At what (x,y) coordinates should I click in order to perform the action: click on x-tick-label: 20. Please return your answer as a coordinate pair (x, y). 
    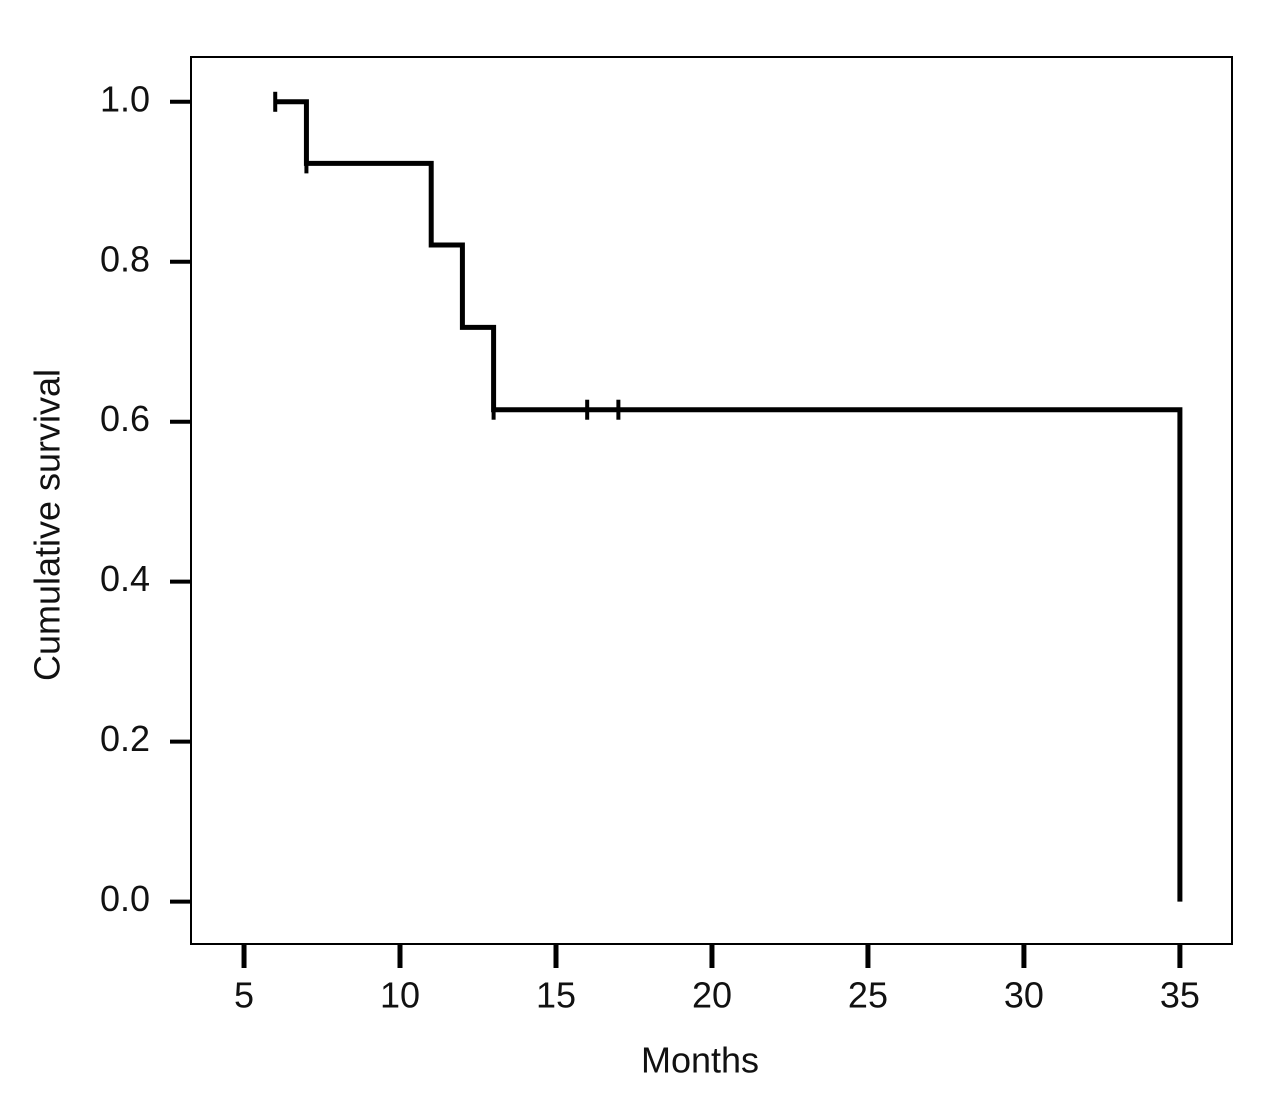
    Looking at the image, I should click on (712, 995).